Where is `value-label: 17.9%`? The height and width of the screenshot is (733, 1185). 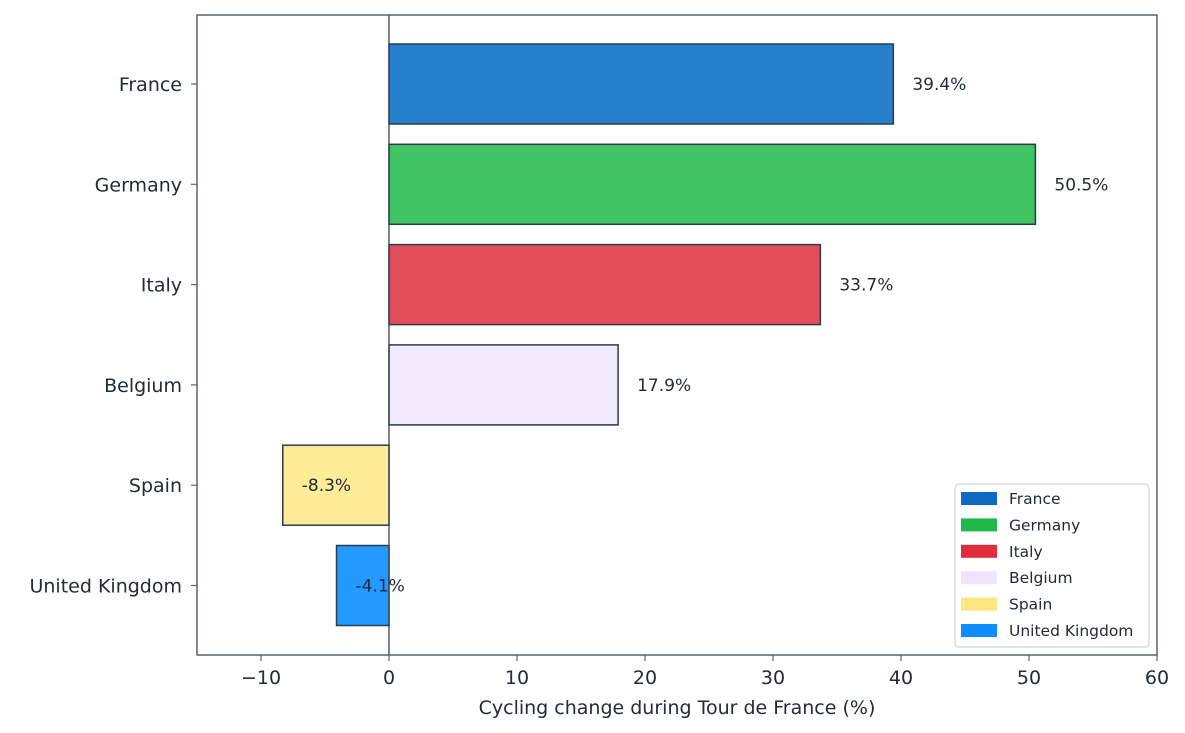 value-label: 17.9% is located at coordinates (664, 386).